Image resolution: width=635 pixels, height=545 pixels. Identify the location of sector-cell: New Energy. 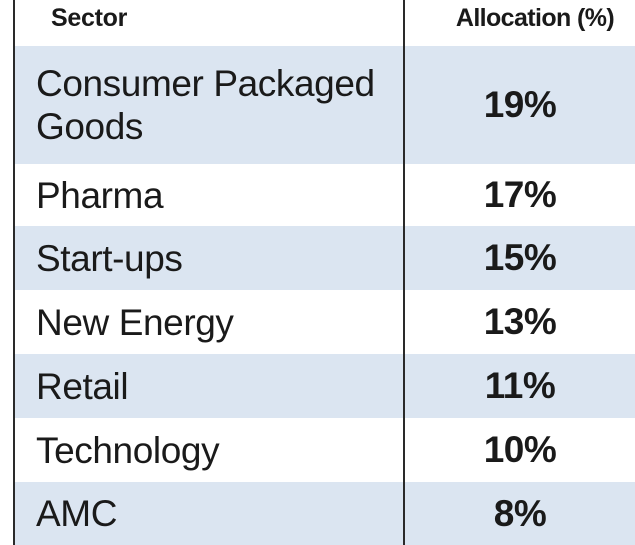
(135, 322).